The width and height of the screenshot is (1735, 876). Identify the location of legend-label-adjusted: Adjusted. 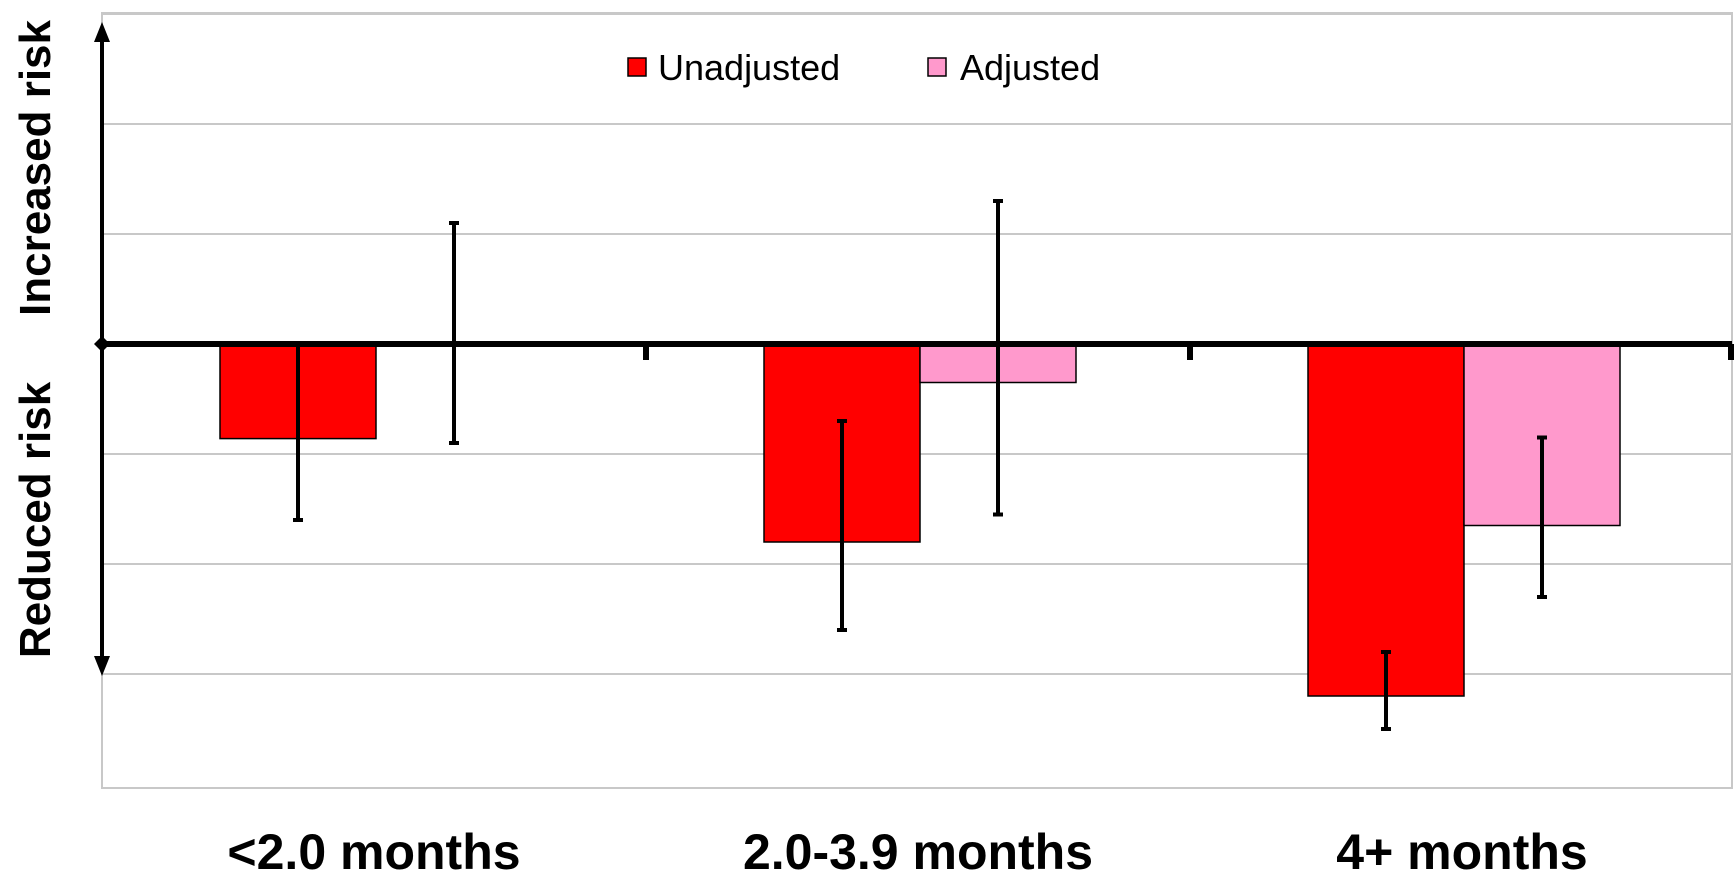
(1030, 67).